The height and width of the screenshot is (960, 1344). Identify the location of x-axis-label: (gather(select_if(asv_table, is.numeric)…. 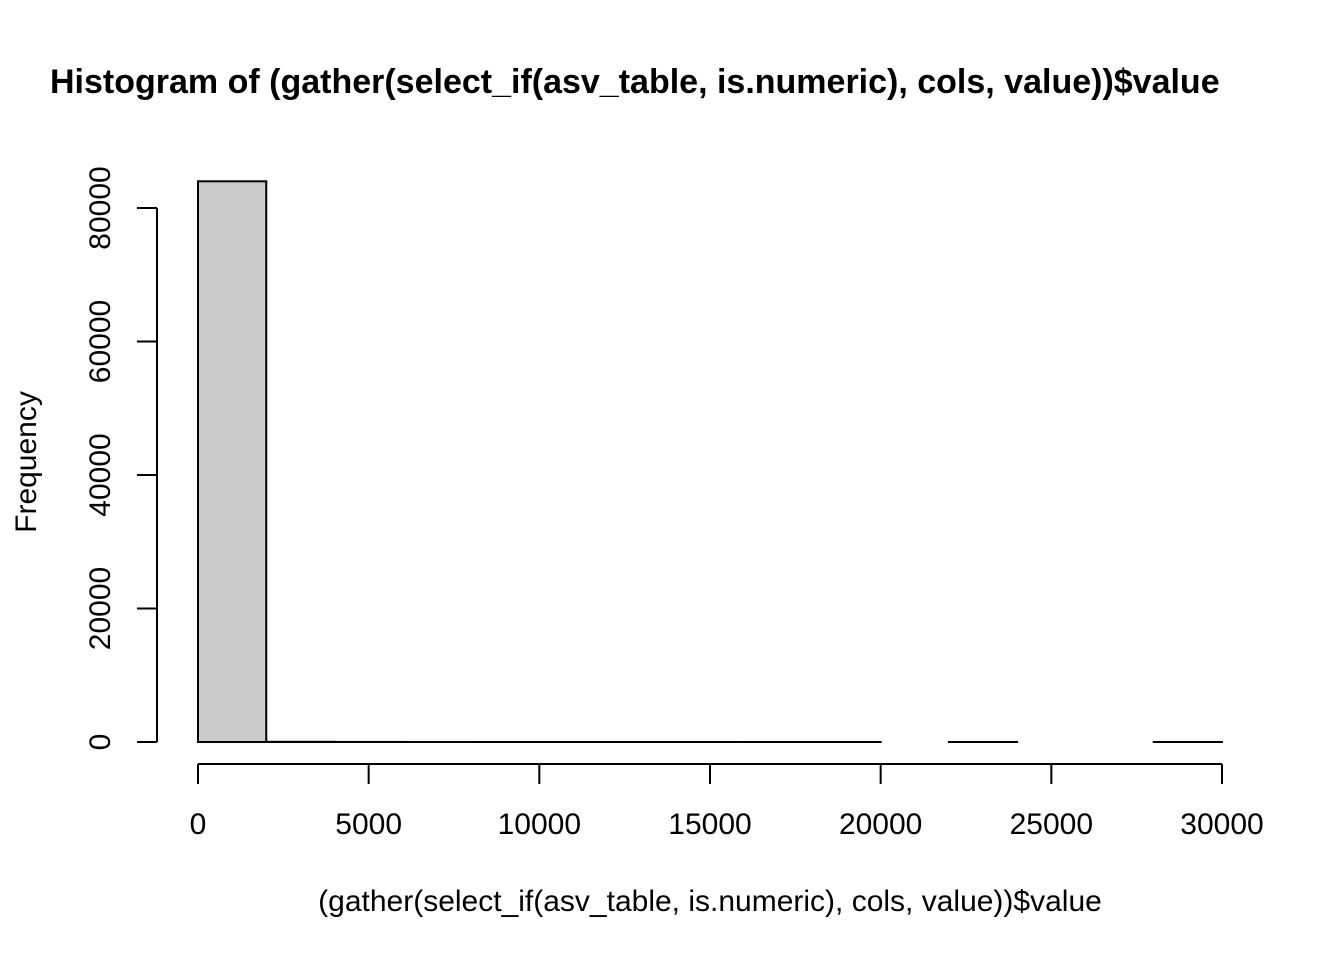
(710, 901).